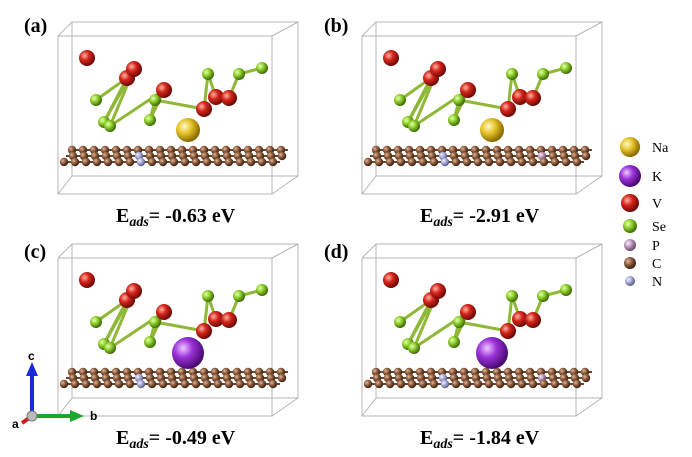 This screenshot has width=692, height=457. I want to click on legend-swatch-na, so click(630, 147).